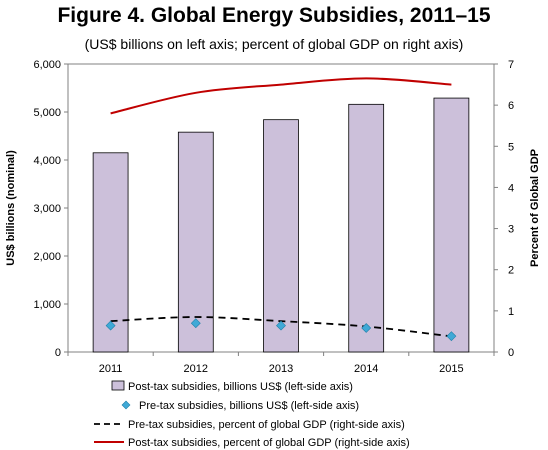 The width and height of the screenshot is (548, 450). I want to click on left-axis-tick-label: 0, so click(58, 353).